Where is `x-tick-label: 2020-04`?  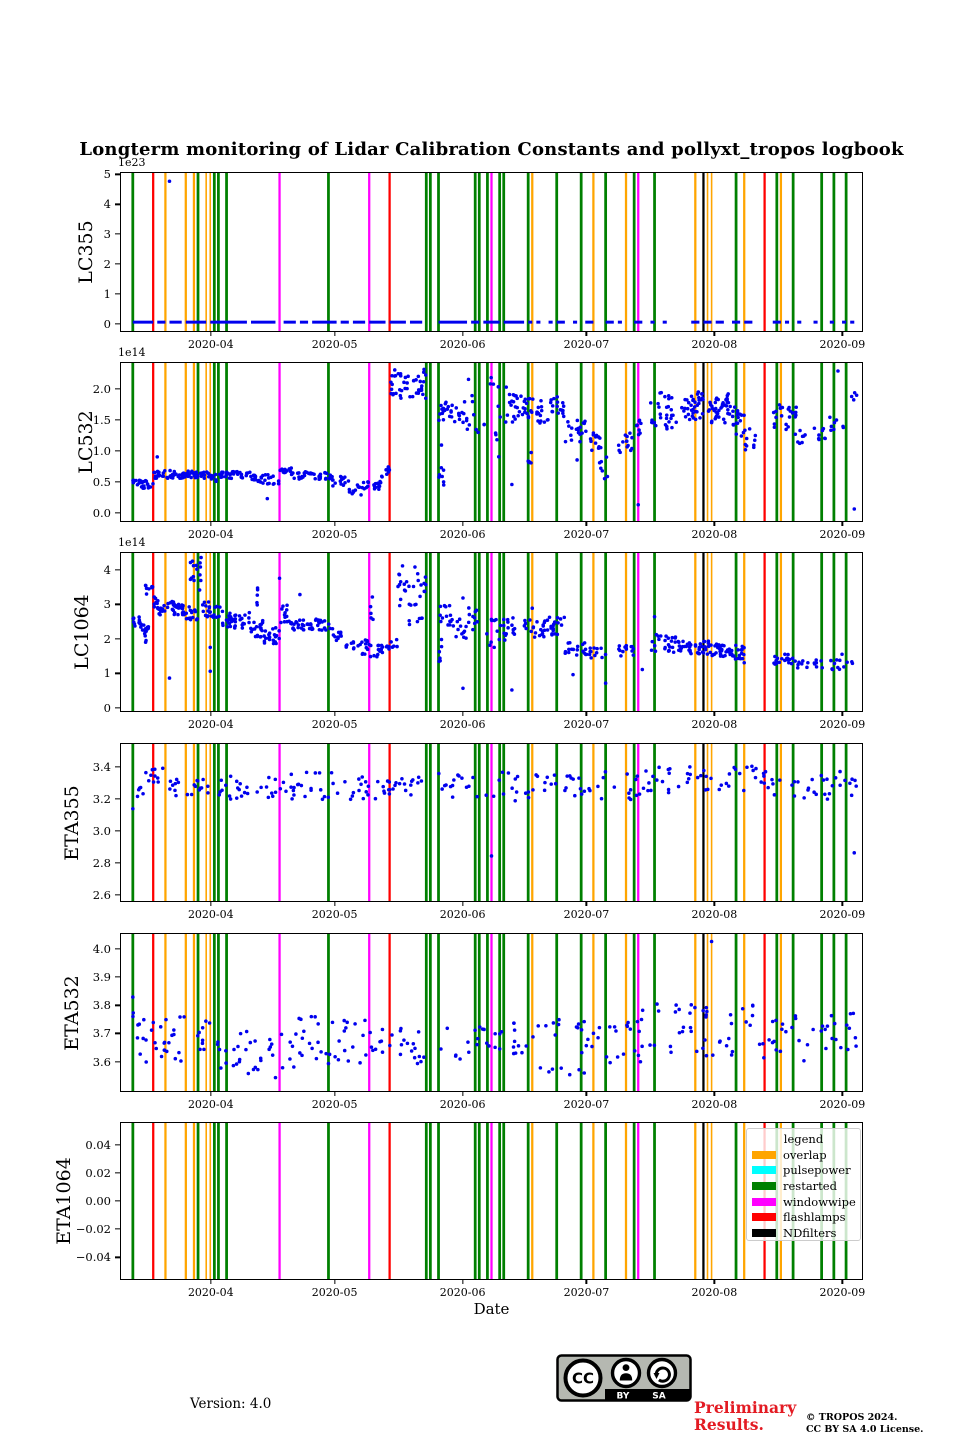 x-tick-label: 2020-04 is located at coordinates (210, 344).